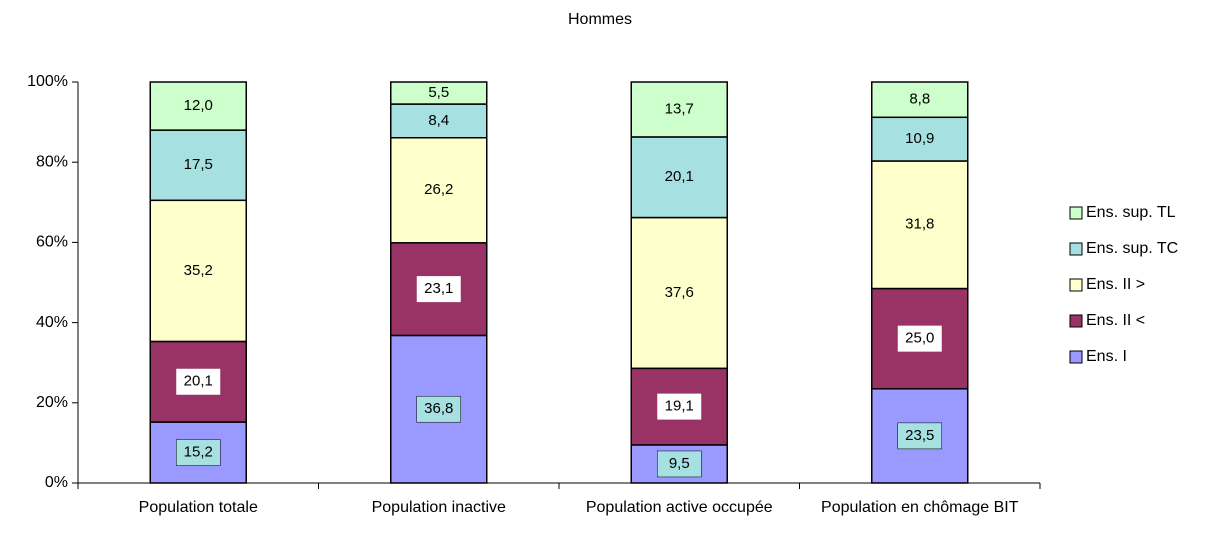 The height and width of the screenshot is (547, 1210). What do you see at coordinates (1106, 356) in the screenshot?
I see `legend-label: Ens. I` at bounding box center [1106, 356].